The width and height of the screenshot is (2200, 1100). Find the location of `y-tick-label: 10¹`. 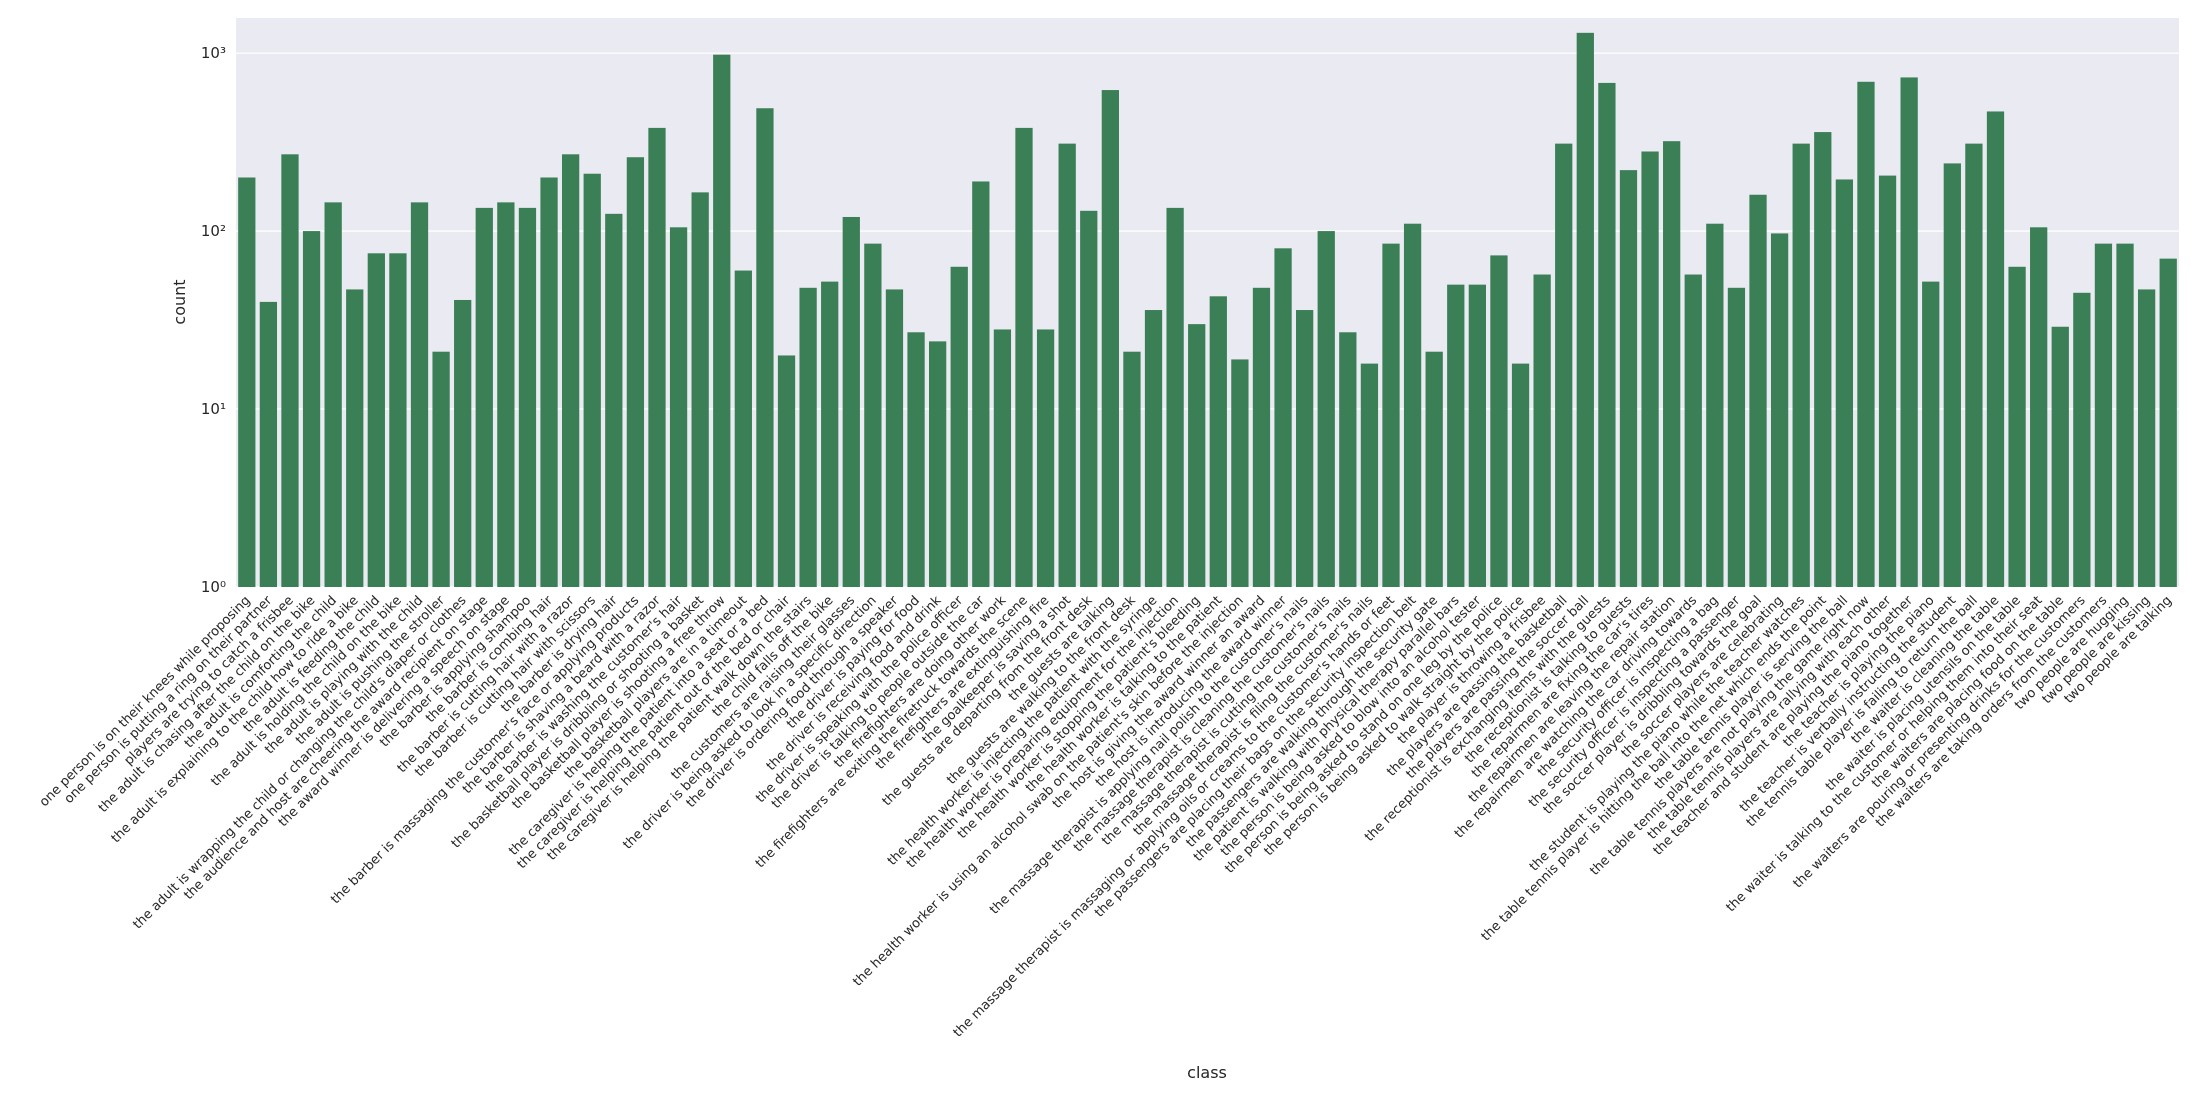

y-tick-label: 10¹ is located at coordinates (213, 409).